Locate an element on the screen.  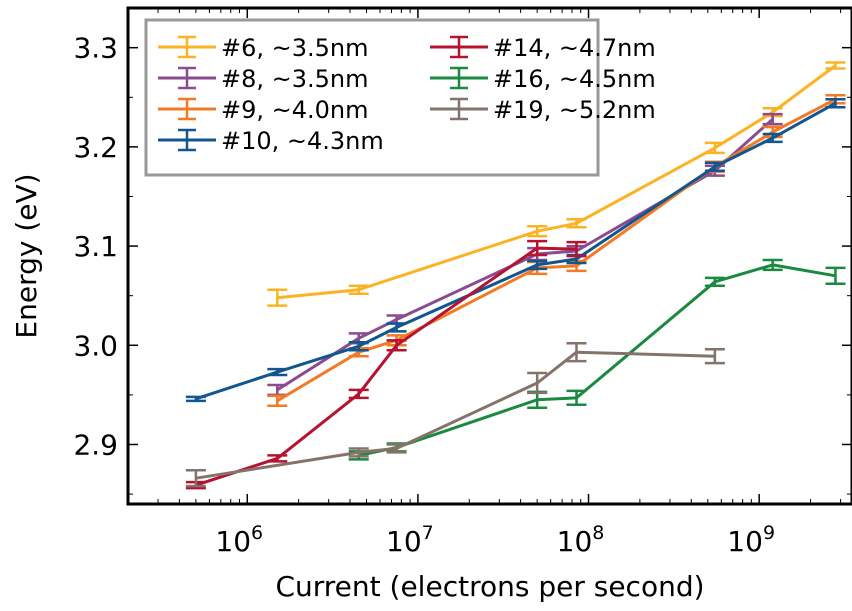
legend-label: #19, ~5.2nm is located at coordinates (574, 110).